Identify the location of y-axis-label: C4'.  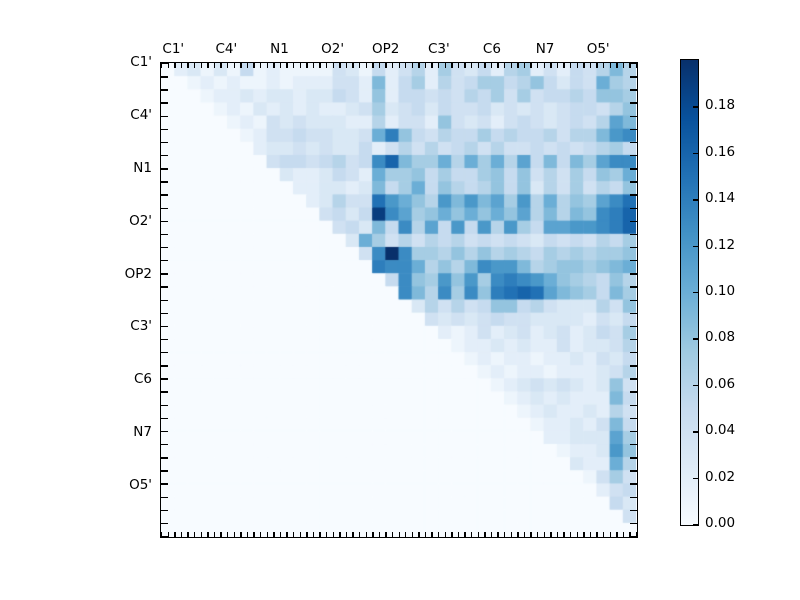
(141, 114).